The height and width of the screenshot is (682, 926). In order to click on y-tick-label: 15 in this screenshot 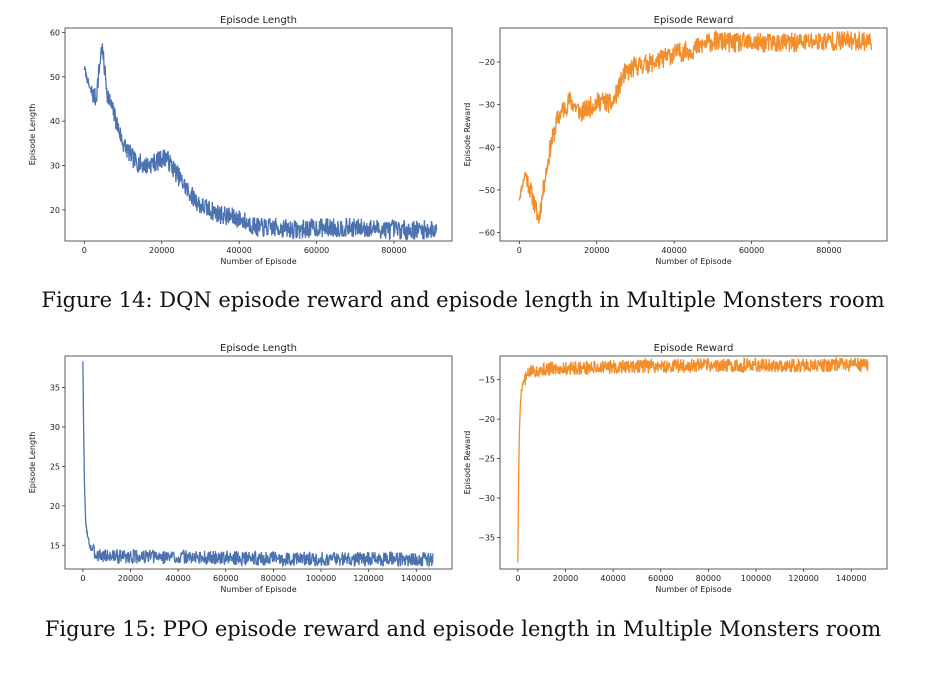, I will do `click(55, 545)`.